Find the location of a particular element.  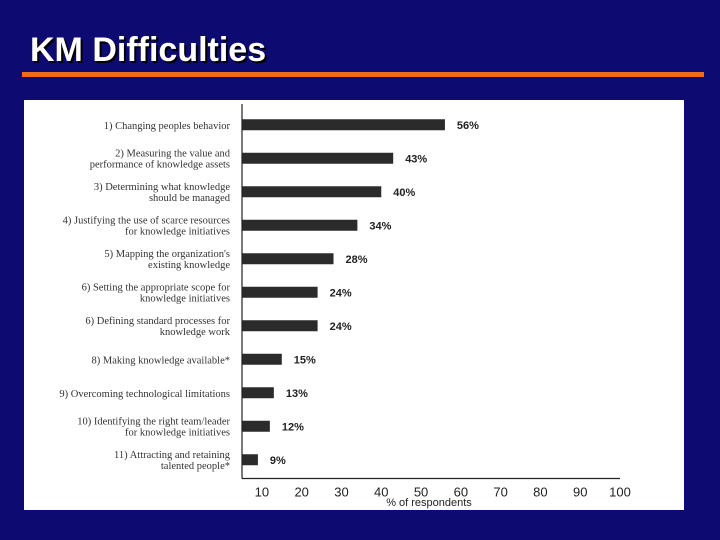

value-label: 43% is located at coordinates (416, 159).